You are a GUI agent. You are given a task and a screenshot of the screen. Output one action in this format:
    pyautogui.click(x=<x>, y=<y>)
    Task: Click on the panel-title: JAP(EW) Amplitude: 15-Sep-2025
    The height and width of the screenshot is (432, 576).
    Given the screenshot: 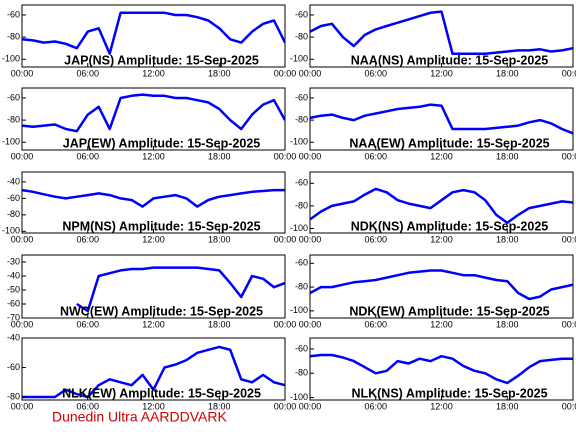 What is the action you would take?
    pyautogui.click(x=162, y=143)
    